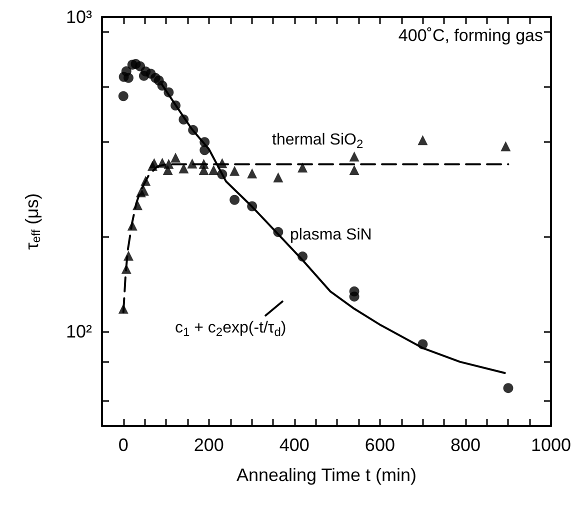  What do you see at coordinates (551, 445) in the screenshot?
I see `x-tick-label: 1000` at bounding box center [551, 445].